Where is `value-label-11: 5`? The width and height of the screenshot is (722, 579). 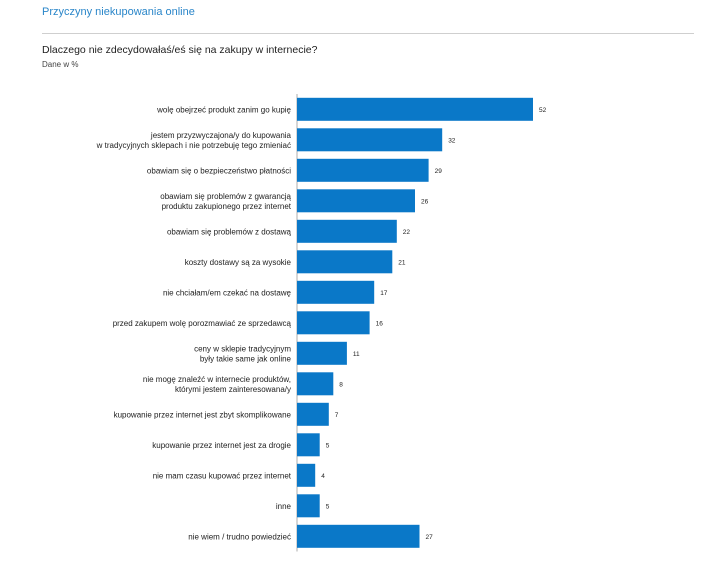
value-label-11: 5 is located at coordinates (328, 445).